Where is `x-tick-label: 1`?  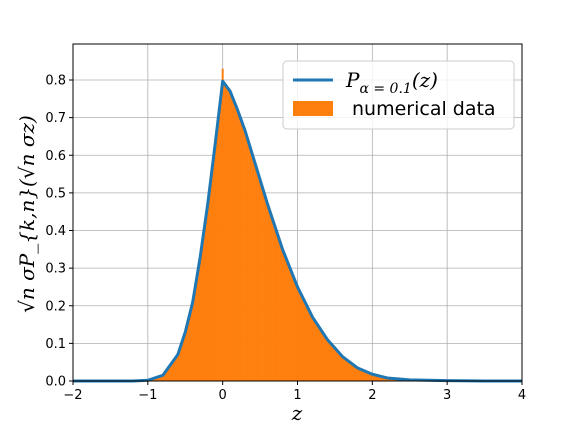 x-tick-label: 1 is located at coordinates (297, 395).